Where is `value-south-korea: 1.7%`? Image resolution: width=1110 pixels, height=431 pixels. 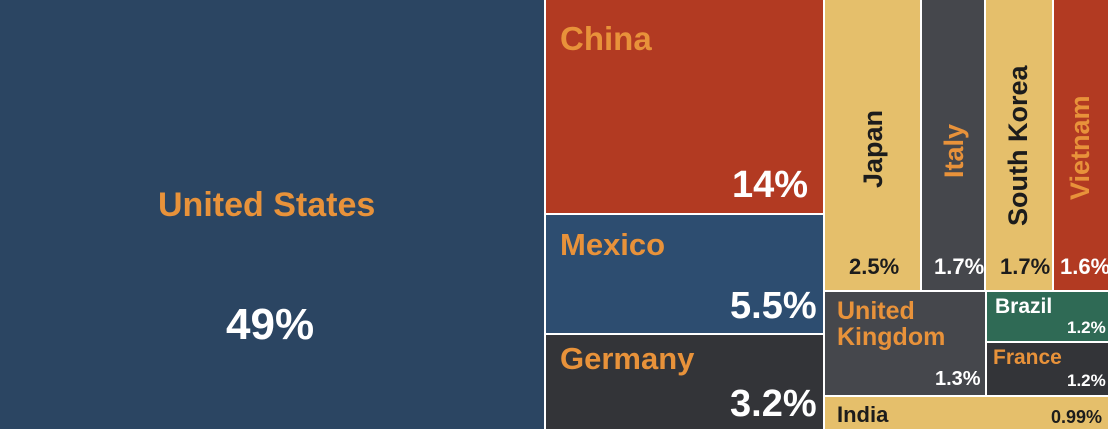
value-south-korea: 1.7% is located at coordinates (1025, 266).